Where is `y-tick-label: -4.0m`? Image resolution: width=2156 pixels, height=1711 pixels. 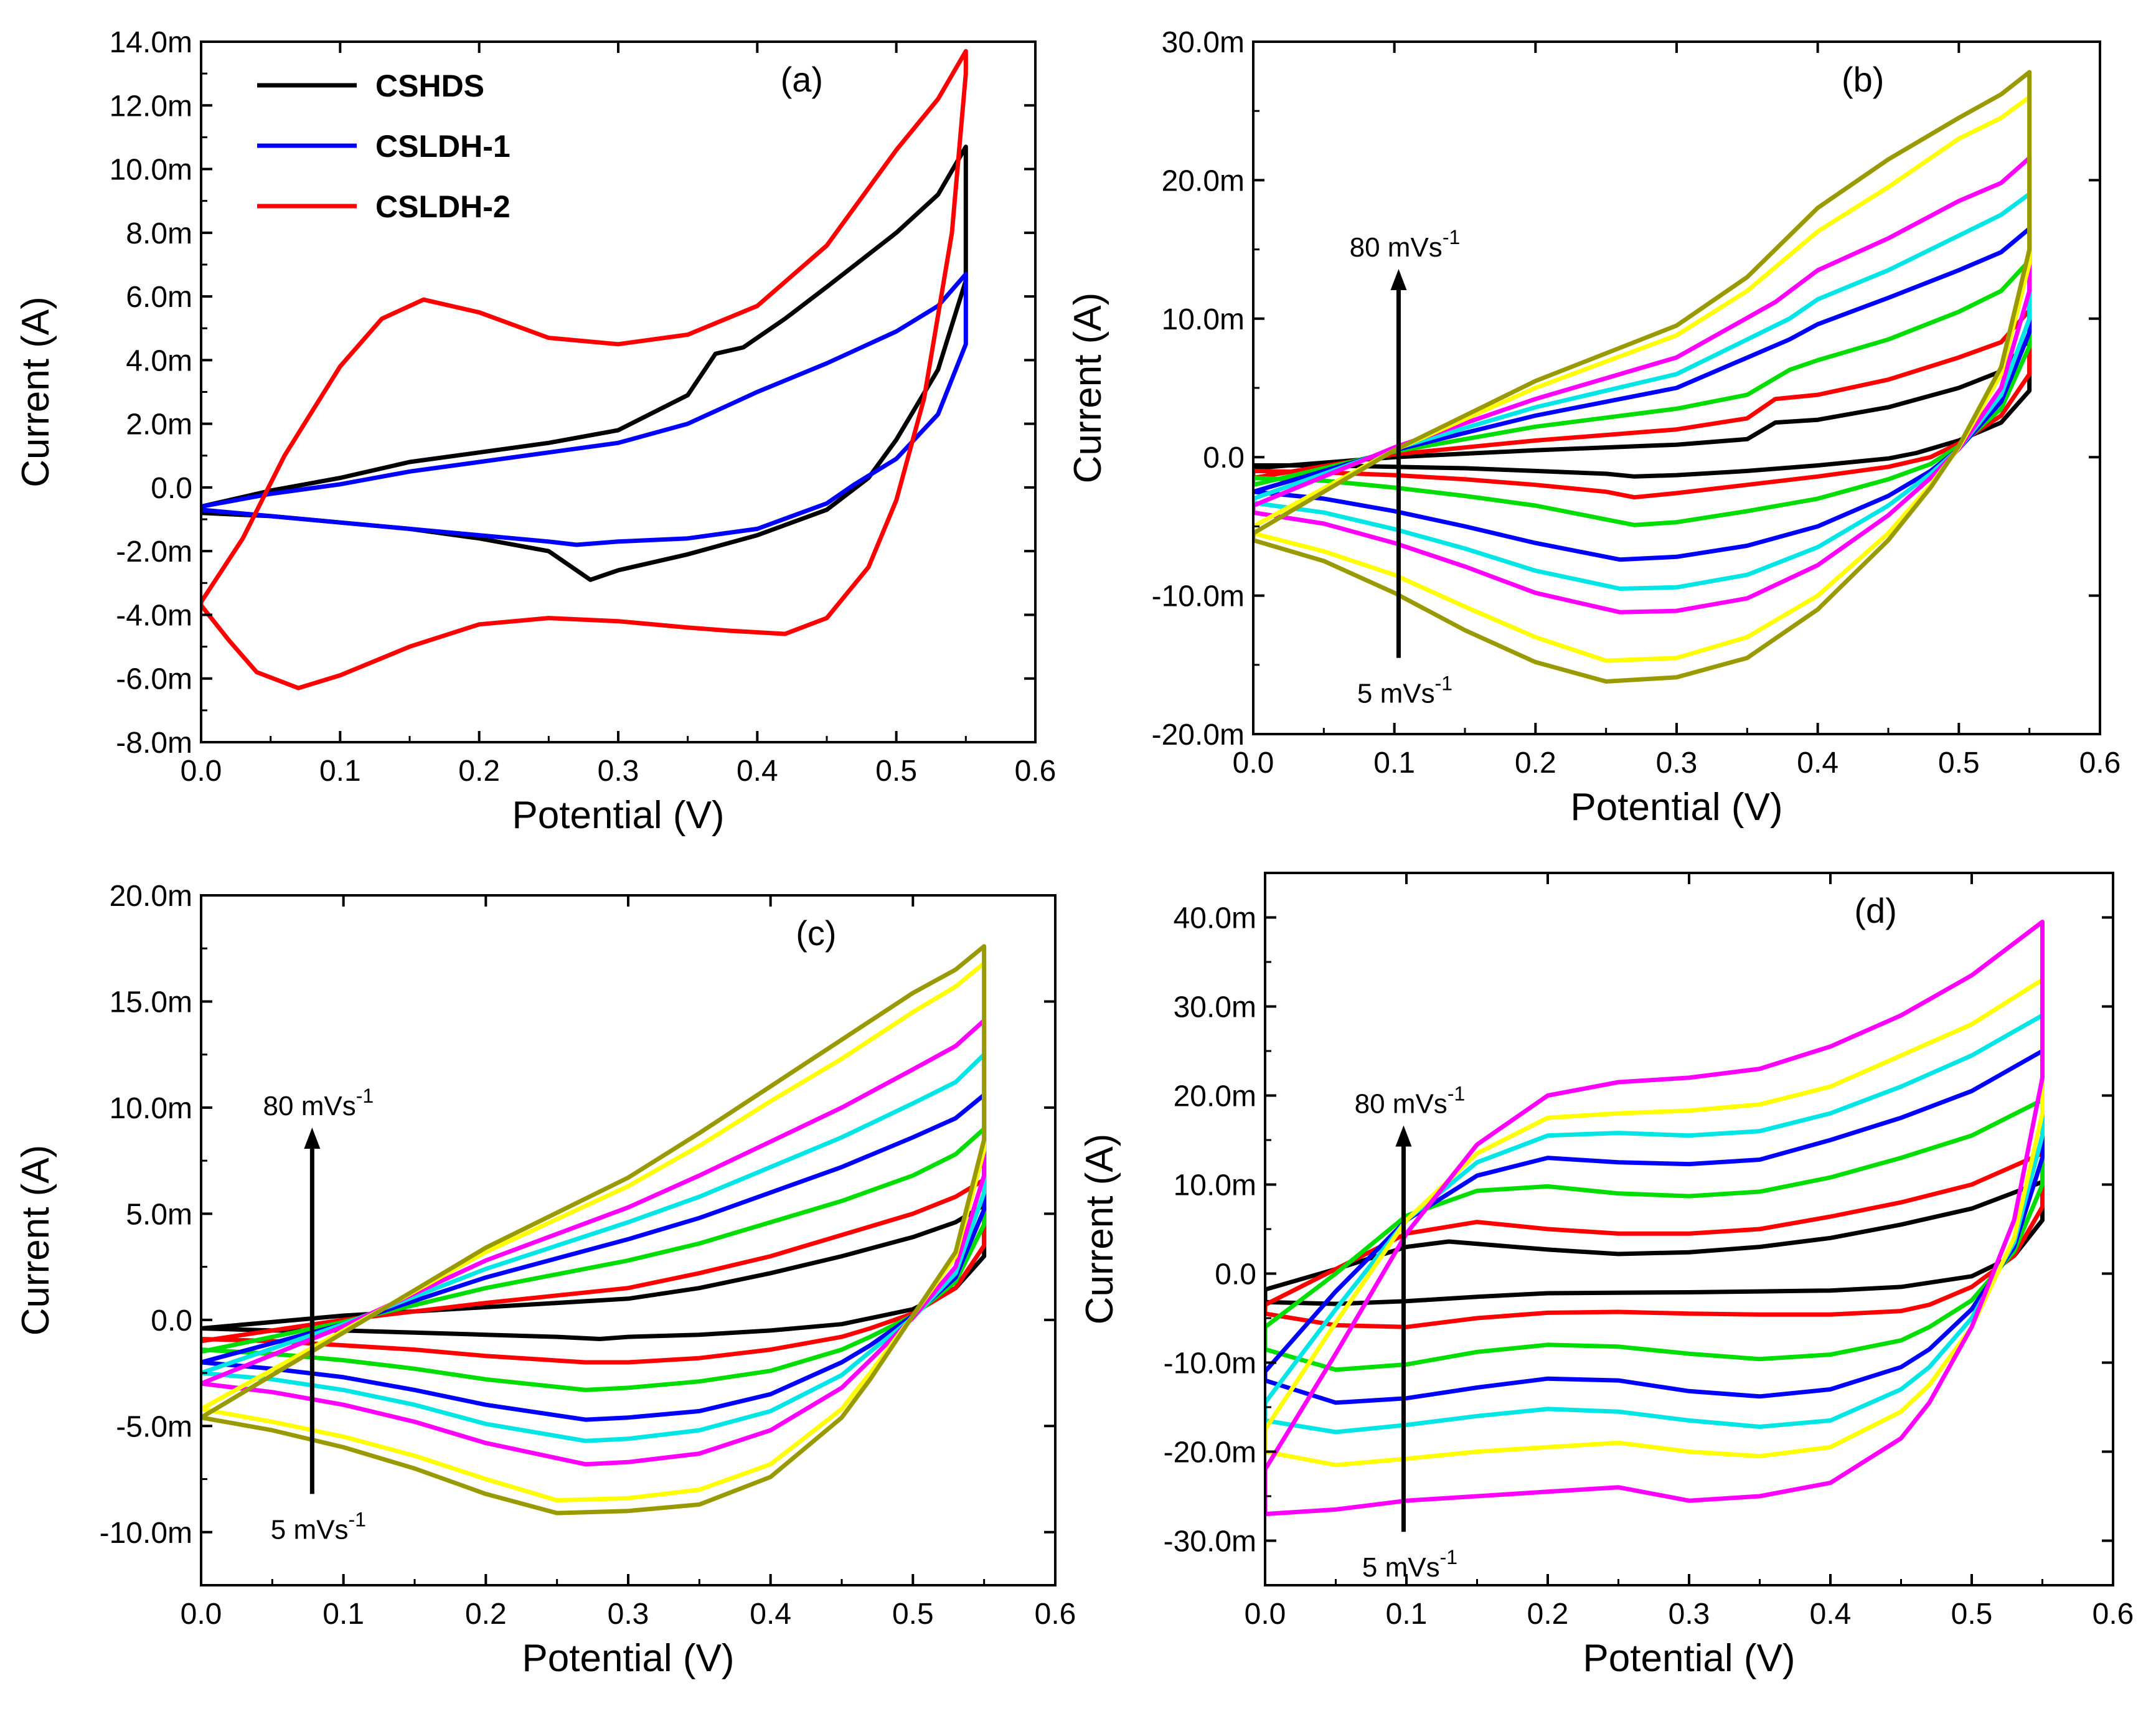
y-tick-label: -4.0m is located at coordinates (154, 615).